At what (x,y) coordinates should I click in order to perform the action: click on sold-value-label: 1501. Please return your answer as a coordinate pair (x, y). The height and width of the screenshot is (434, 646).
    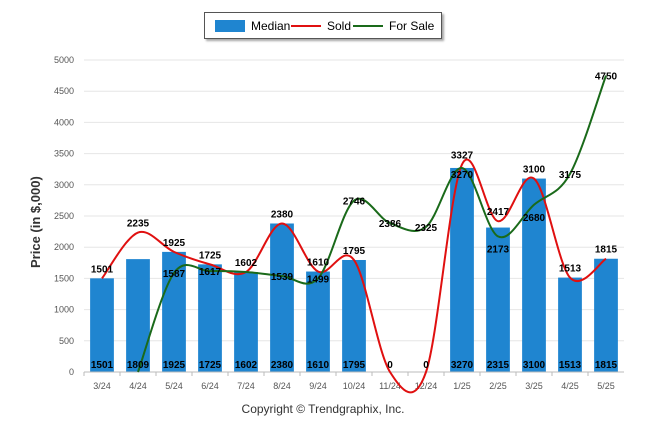
    Looking at the image, I should click on (102, 269).